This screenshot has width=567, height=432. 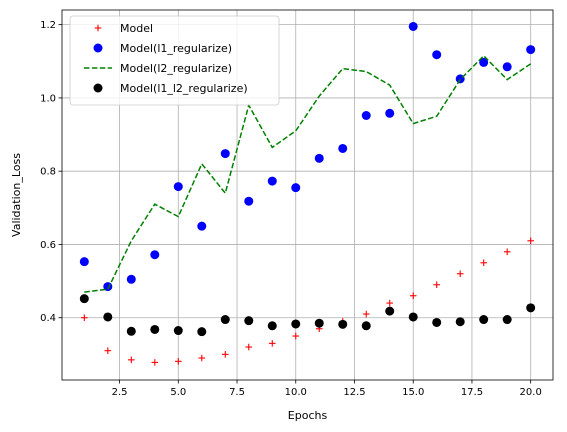 I want to click on y-tick-label: 1.0, so click(x=48, y=98).